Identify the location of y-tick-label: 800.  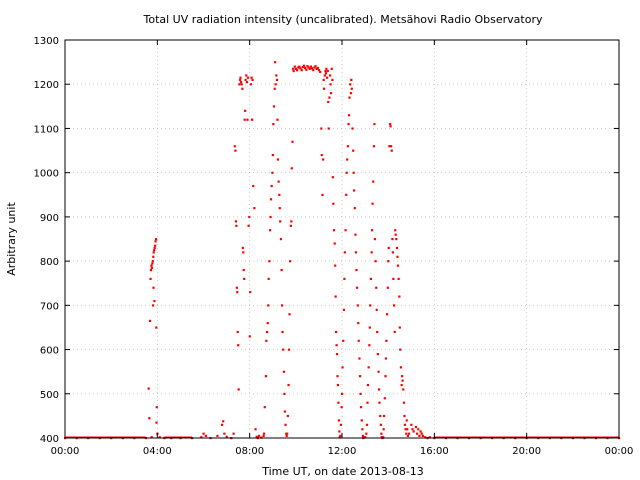
(49, 262).